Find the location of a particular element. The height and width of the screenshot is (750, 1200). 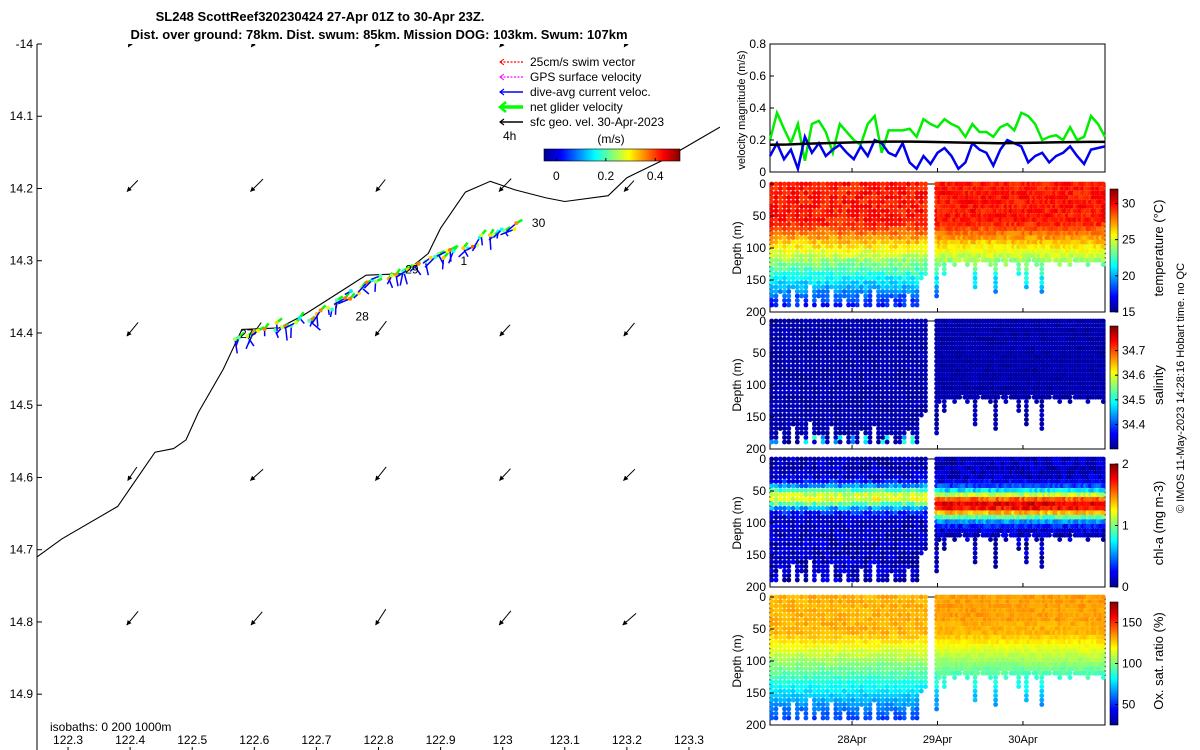

track-point is located at coordinates (247, 336).